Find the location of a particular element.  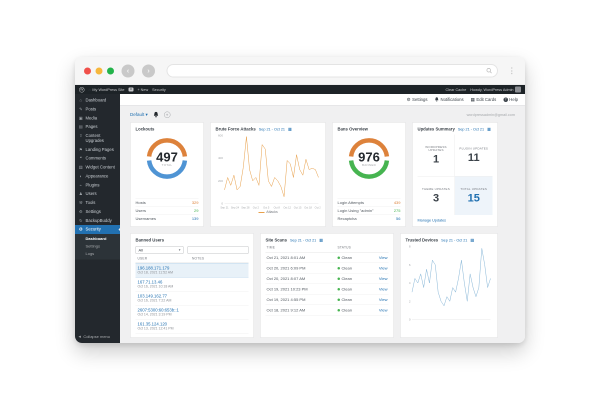

backupbuddy-icon: ↻ is located at coordinates (81, 220).